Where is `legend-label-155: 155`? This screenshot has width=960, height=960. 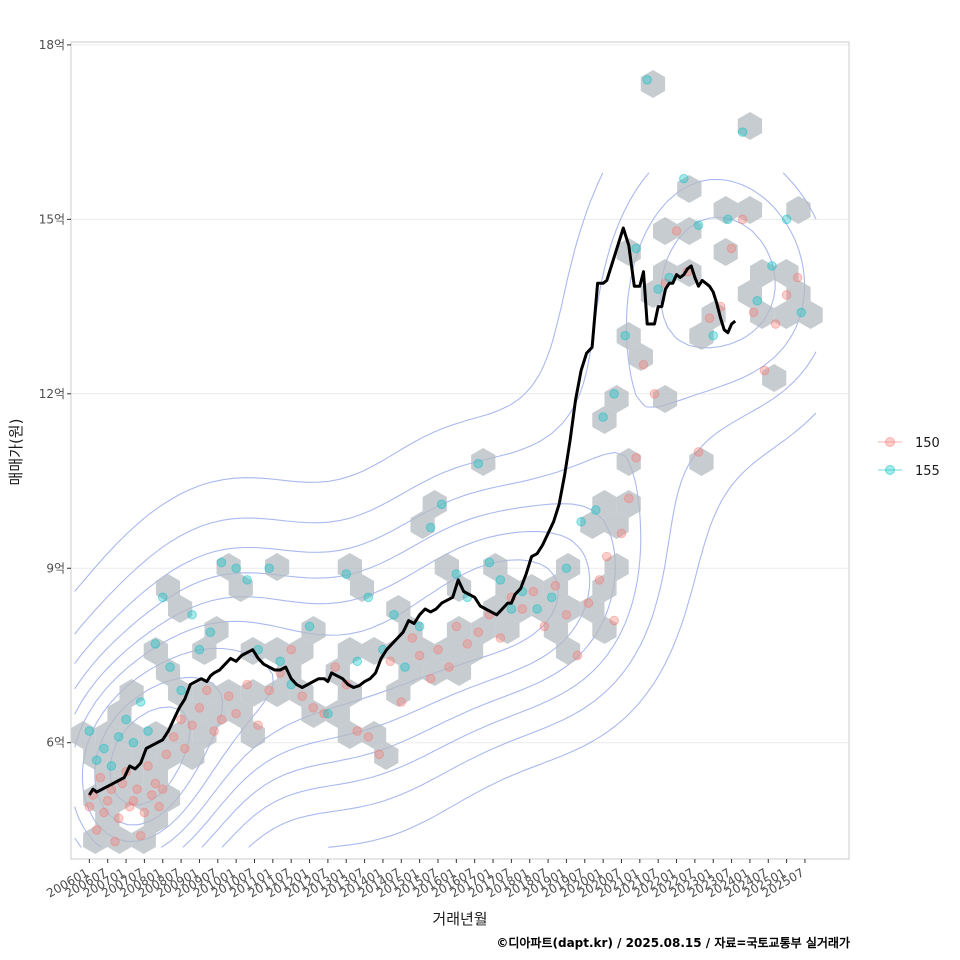
legend-label-155: 155 is located at coordinates (927, 471).